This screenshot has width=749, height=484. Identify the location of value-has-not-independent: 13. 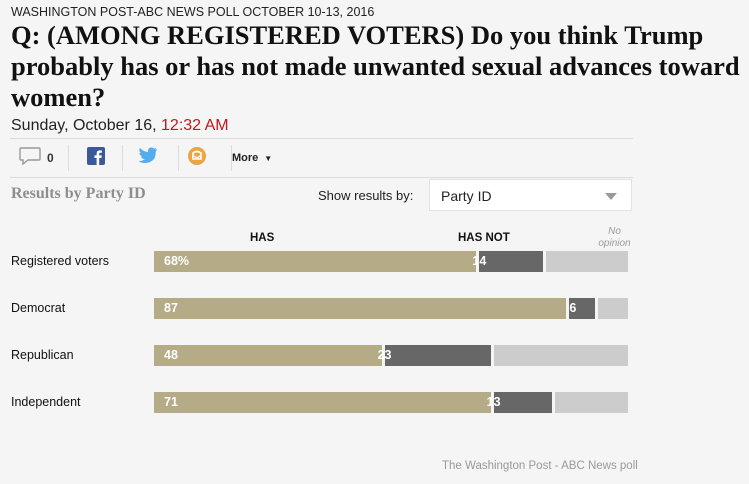
(493, 402).